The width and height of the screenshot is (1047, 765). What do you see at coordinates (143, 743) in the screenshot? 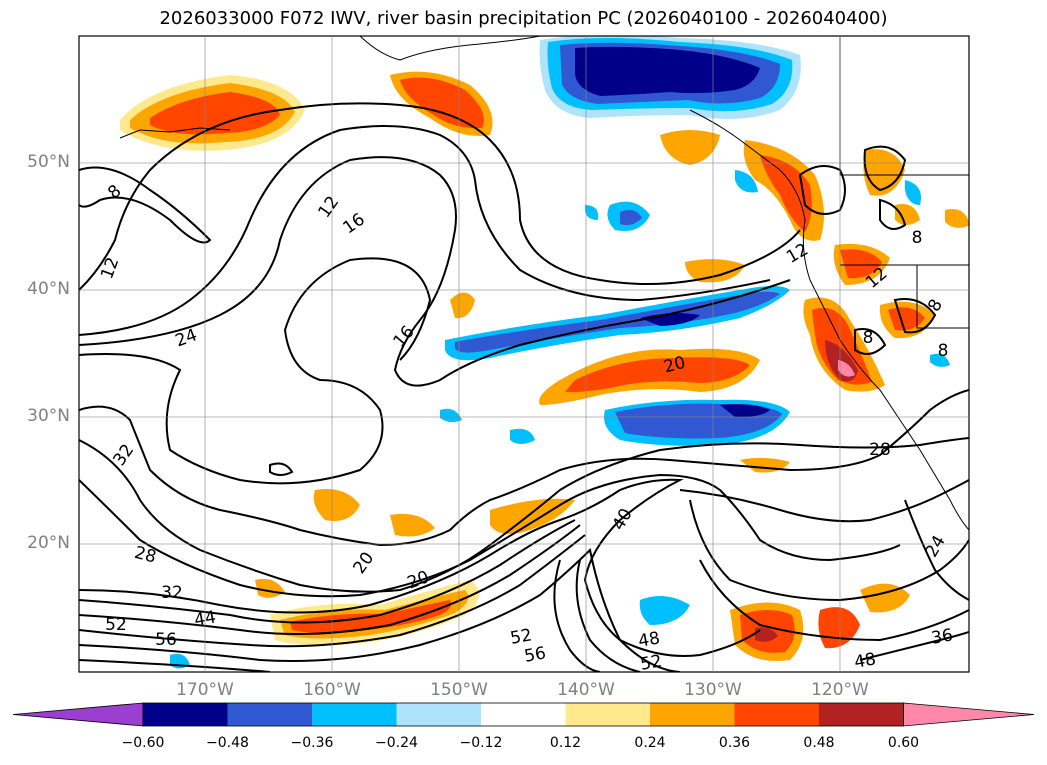
I see `colorbar-tick-label: −0.60` at bounding box center [143, 743].